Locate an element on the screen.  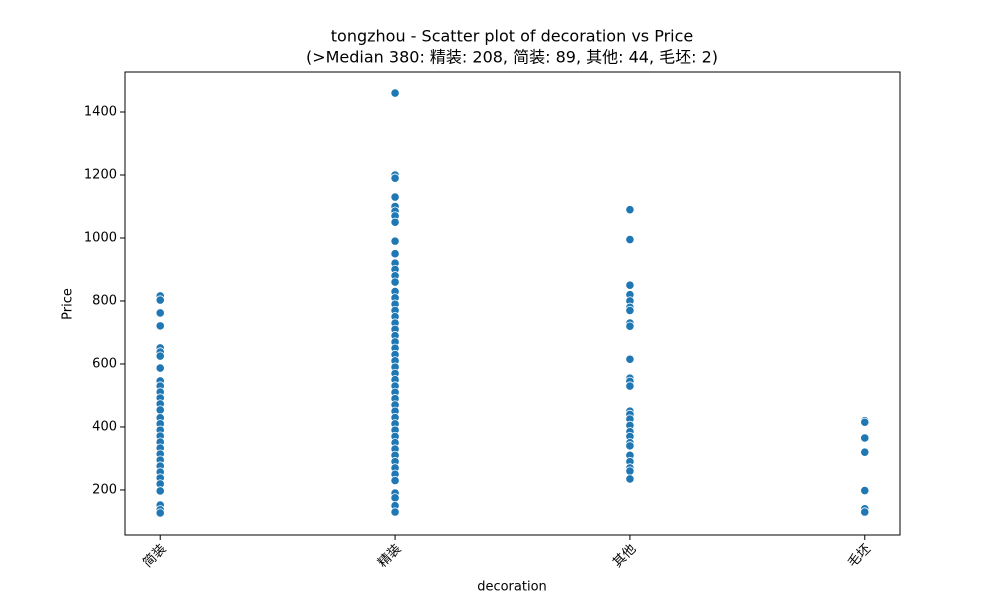
y-tick-label: 400 is located at coordinates (104, 426).